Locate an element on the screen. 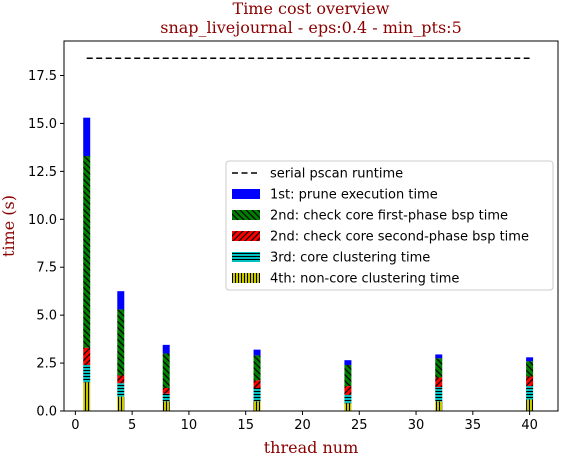 This screenshot has height=456, width=562. bar-segment-4-x40 is located at coordinates (530, 359).